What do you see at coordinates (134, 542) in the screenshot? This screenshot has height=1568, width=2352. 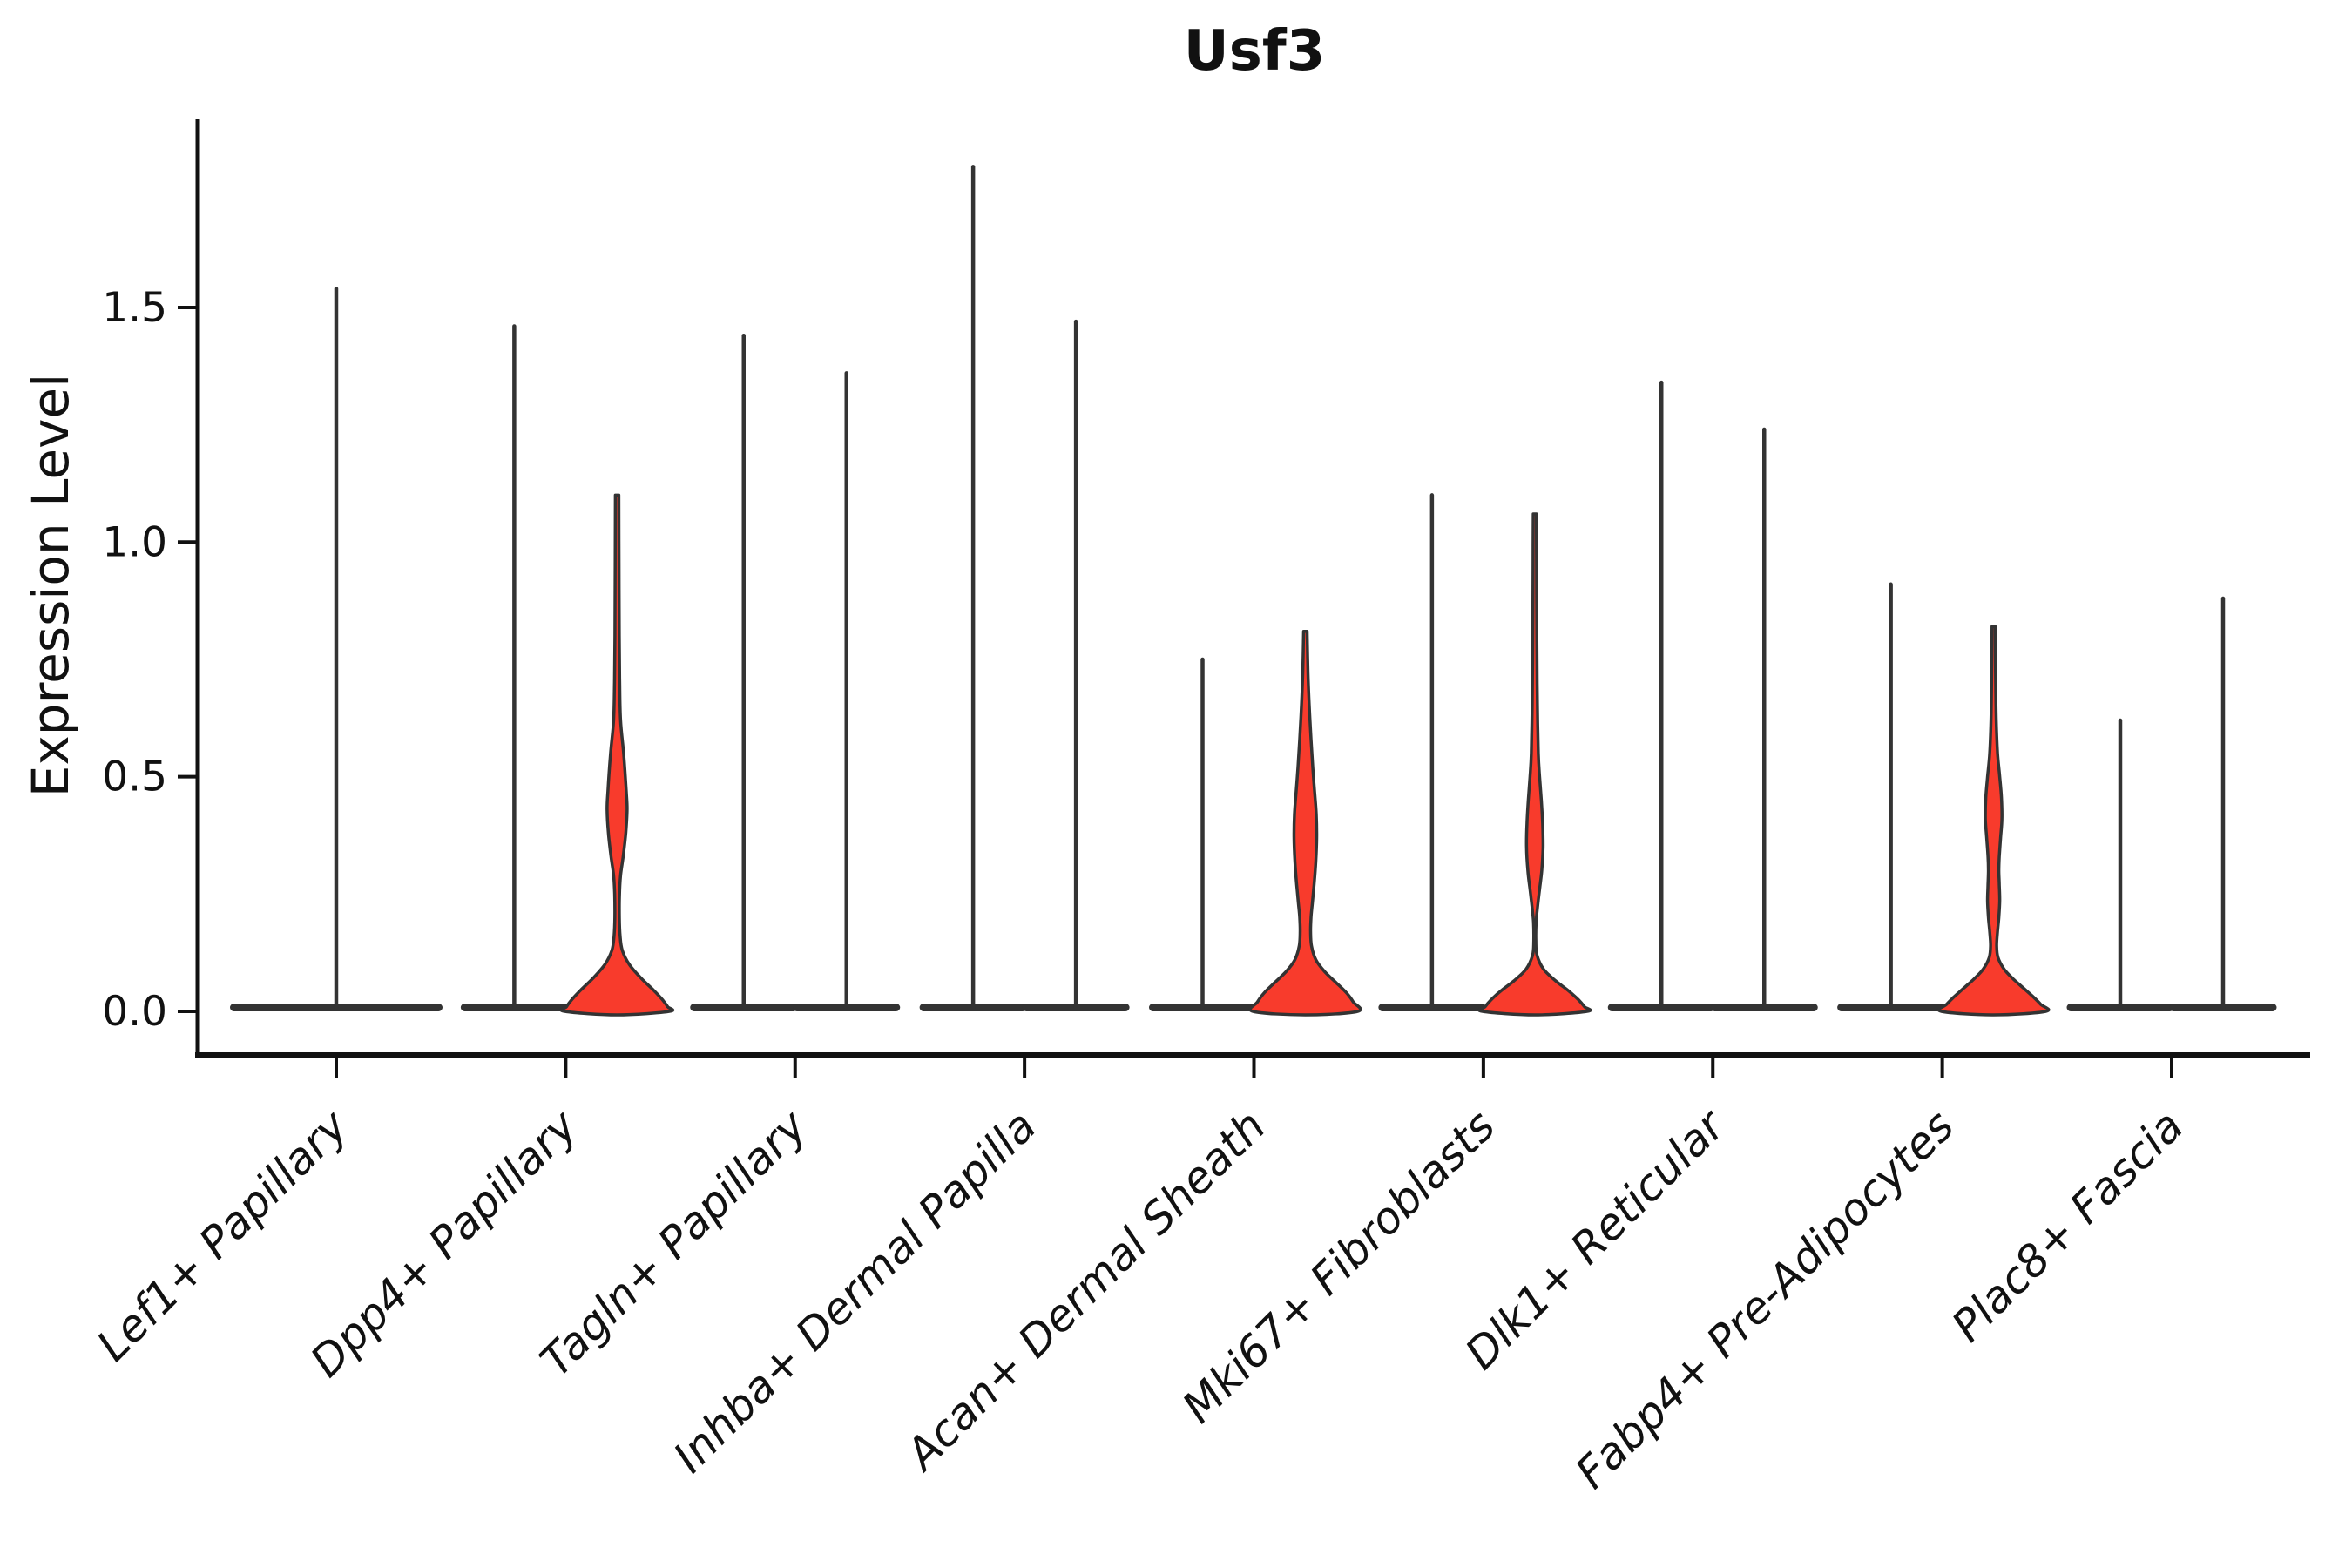 I see `y-tick-label-1.0: 1.0` at bounding box center [134, 542].